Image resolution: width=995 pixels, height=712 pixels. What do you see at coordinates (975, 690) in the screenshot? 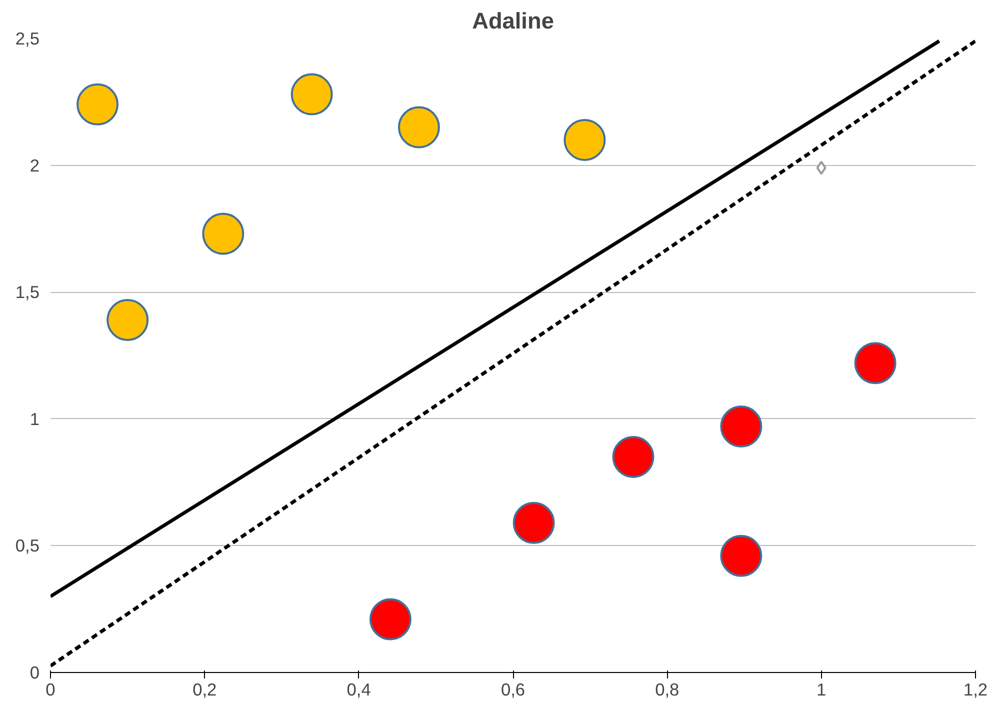
I see `x-tick-label: 1,2` at bounding box center [975, 690].